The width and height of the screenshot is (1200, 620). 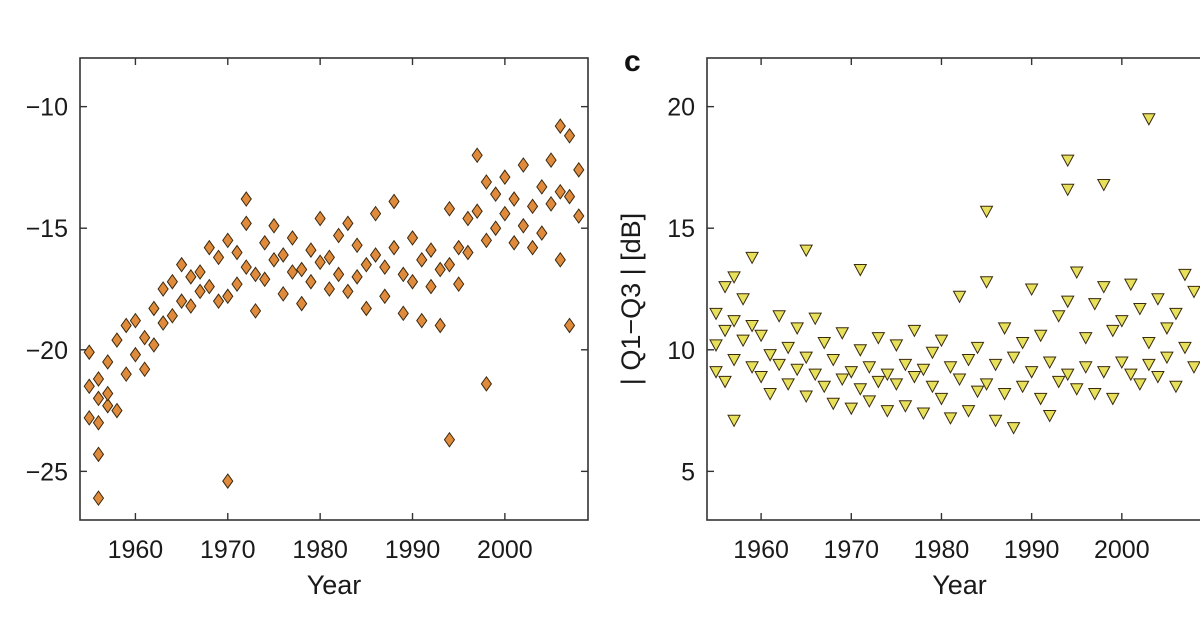 What do you see at coordinates (334, 585) in the screenshot?
I see `x-axis-title: Year` at bounding box center [334, 585].